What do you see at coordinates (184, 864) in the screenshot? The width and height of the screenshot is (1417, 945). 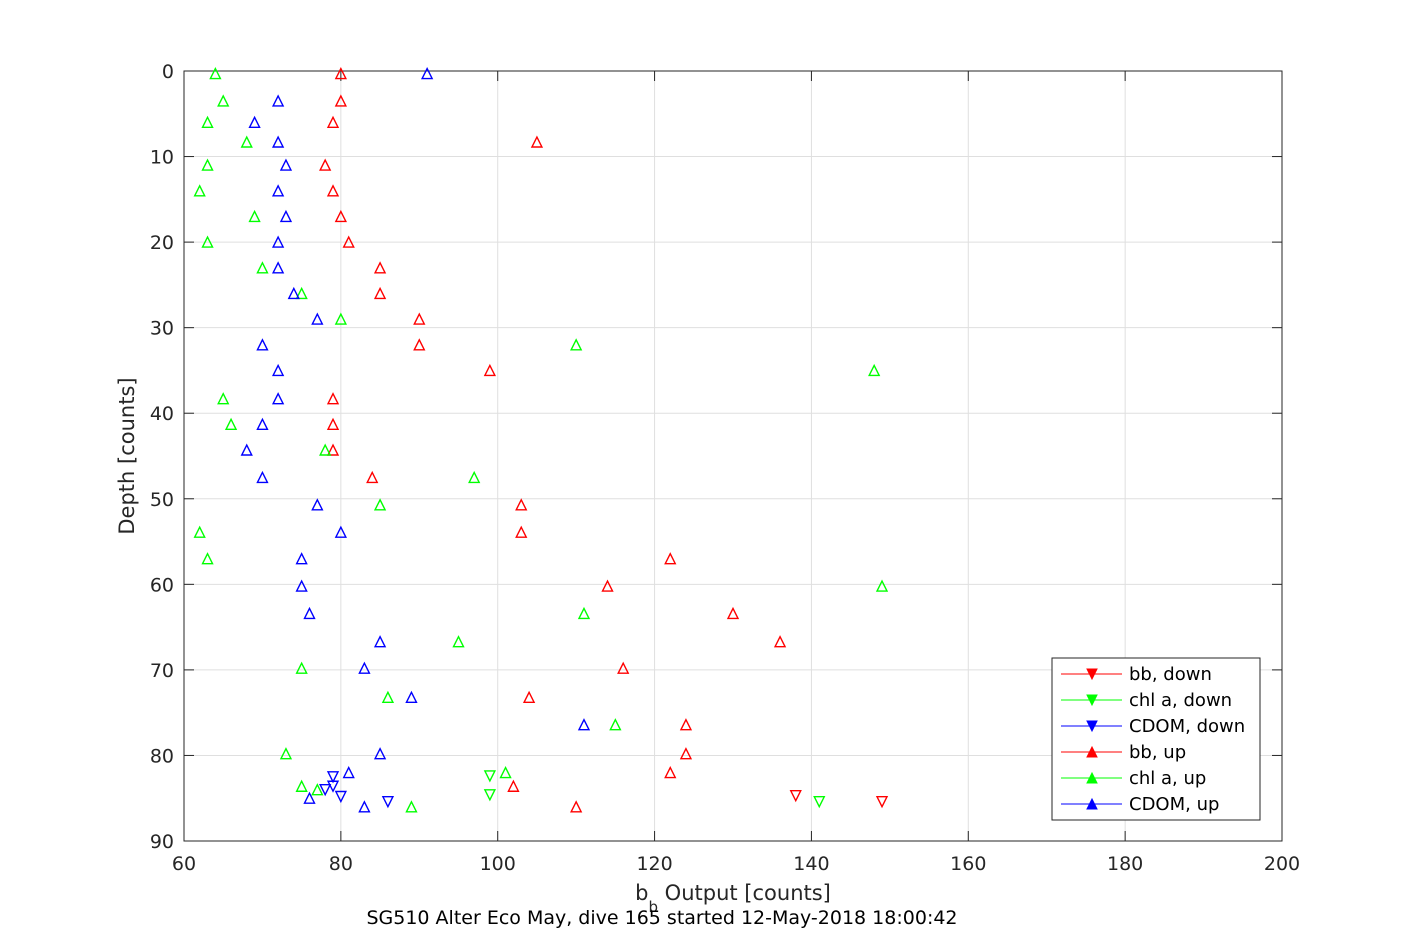 I see `x-tick-label: 60` at bounding box center [184, 864].